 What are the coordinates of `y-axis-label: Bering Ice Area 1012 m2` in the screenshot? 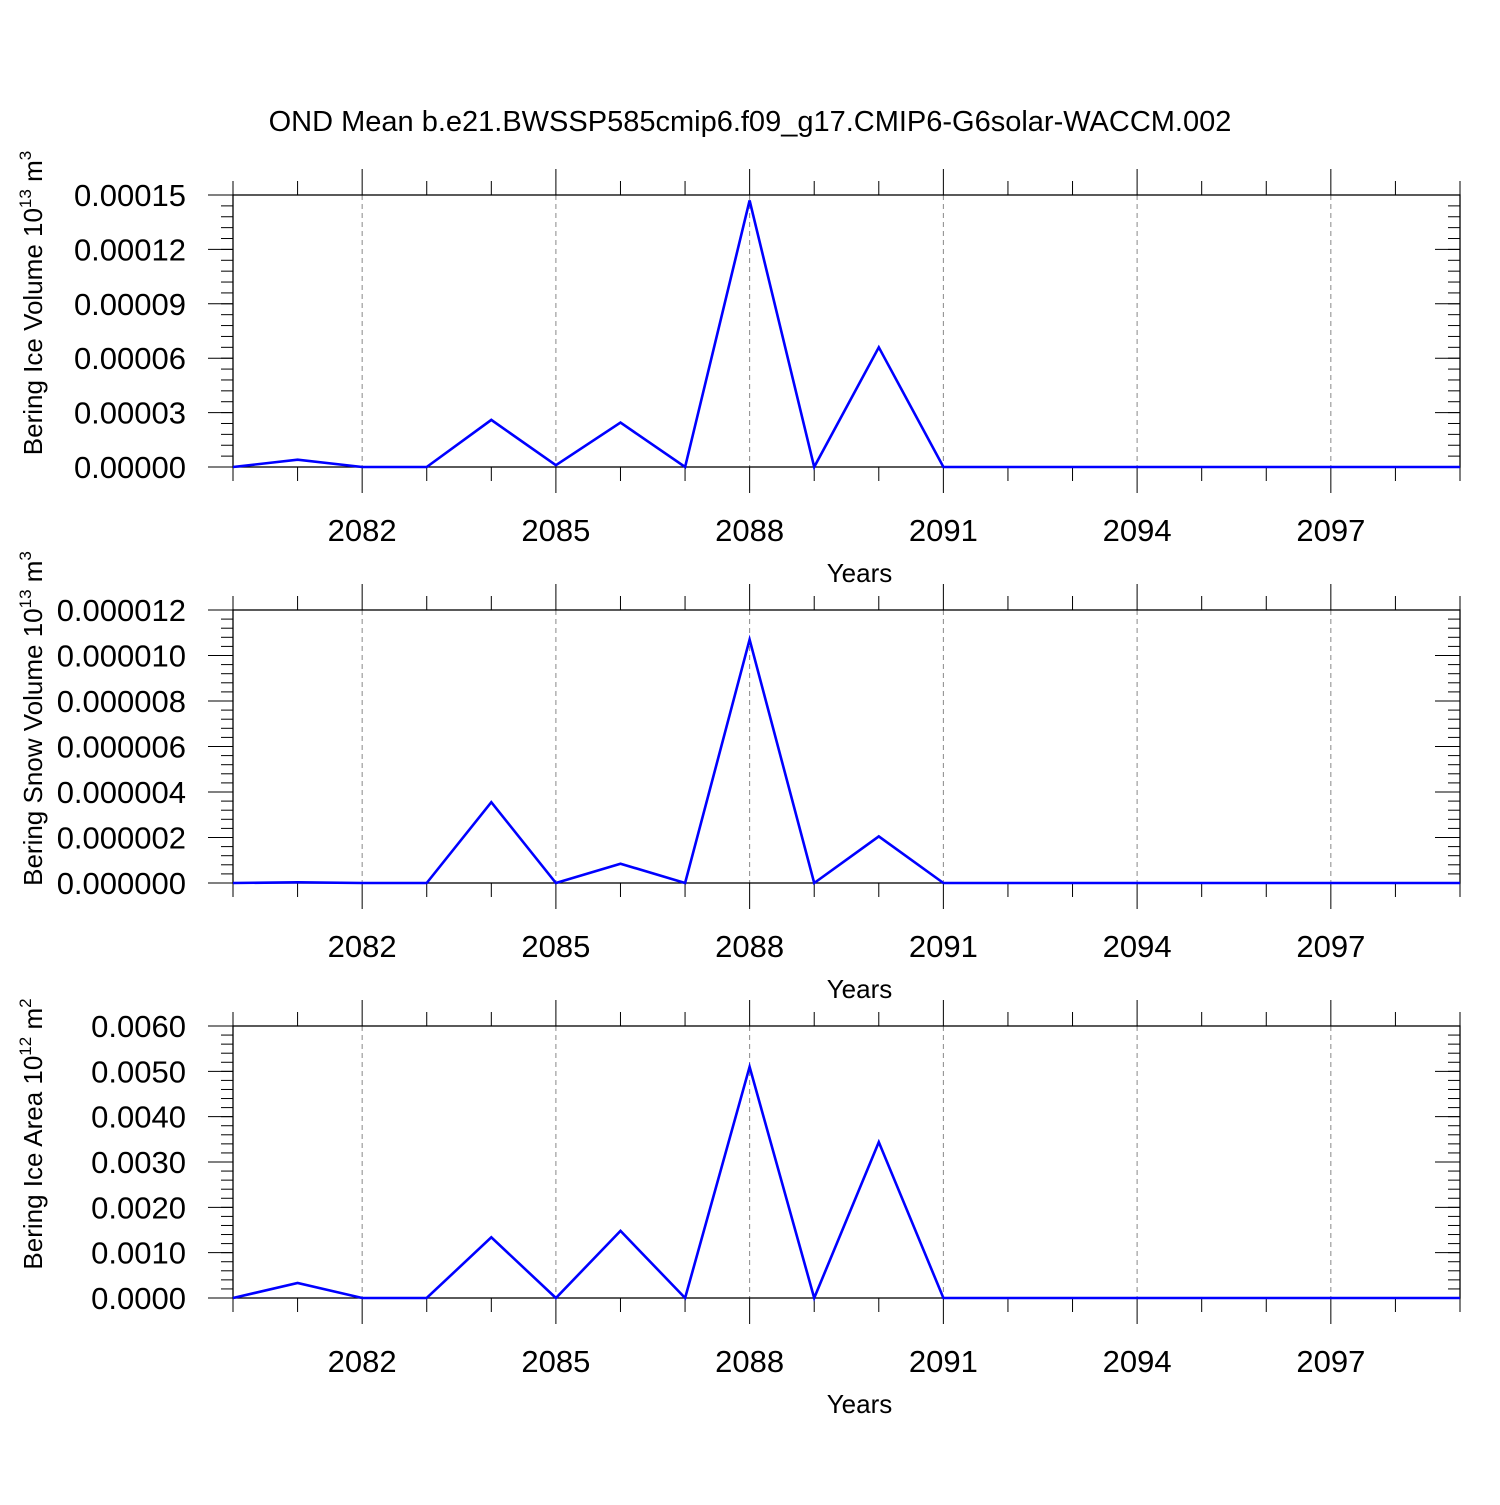 It's located at (32, 1133).